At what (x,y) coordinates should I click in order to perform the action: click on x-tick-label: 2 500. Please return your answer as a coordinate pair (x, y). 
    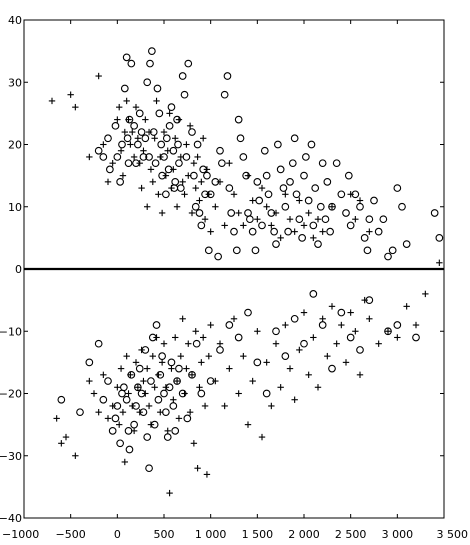
    Looking at the image, I should click on (351, 534).